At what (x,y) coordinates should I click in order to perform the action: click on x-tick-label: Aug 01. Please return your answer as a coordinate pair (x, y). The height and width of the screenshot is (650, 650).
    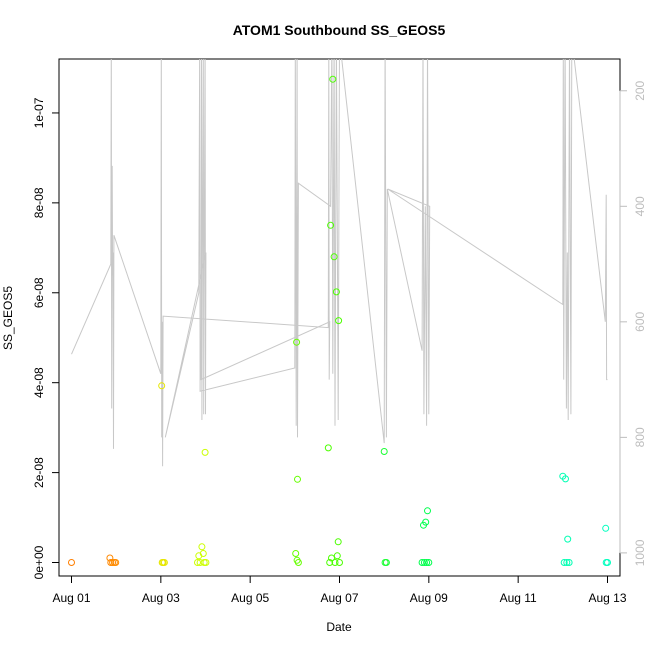
    Looking at the image, I should click on (71, 598).